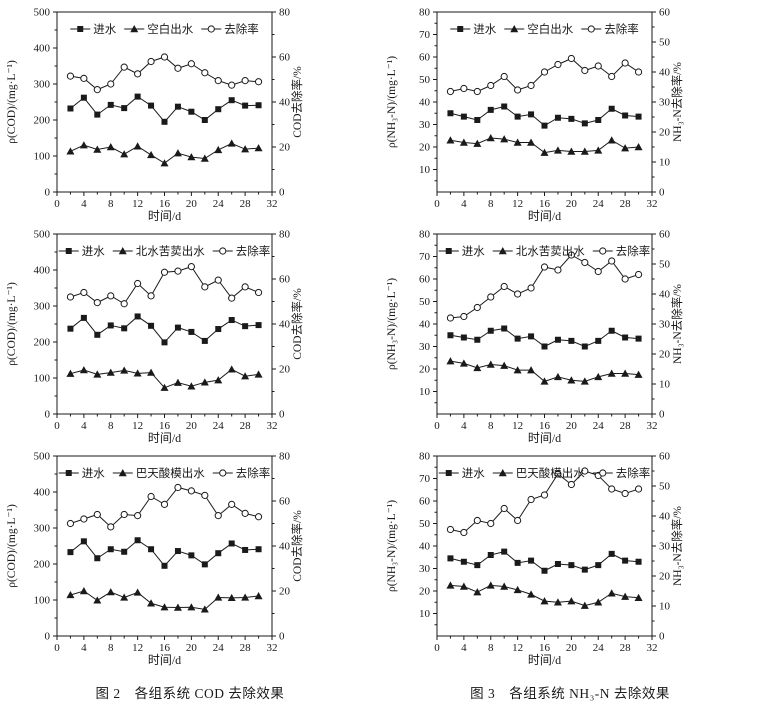 The width and height of the screenshot is (760, 708). Describe the element at coordinates (190, 693) in the screenshot. I see `figure2-caption: 图 2 各组系统 COD 去除效果` at that location.